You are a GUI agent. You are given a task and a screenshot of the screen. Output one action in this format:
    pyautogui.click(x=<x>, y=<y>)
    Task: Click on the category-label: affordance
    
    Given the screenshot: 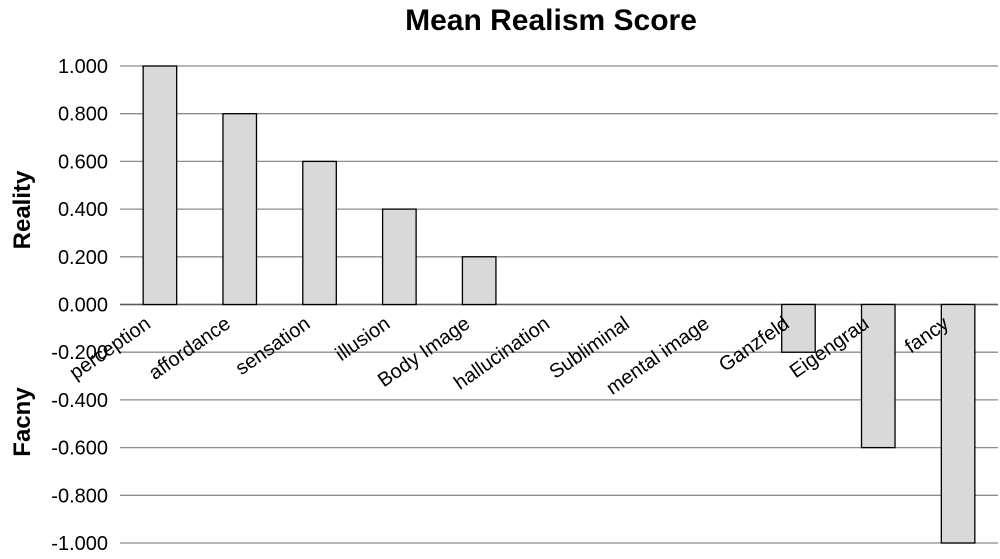 What is the action you would take?
    pyautogui.click(x=190, y=349)
    